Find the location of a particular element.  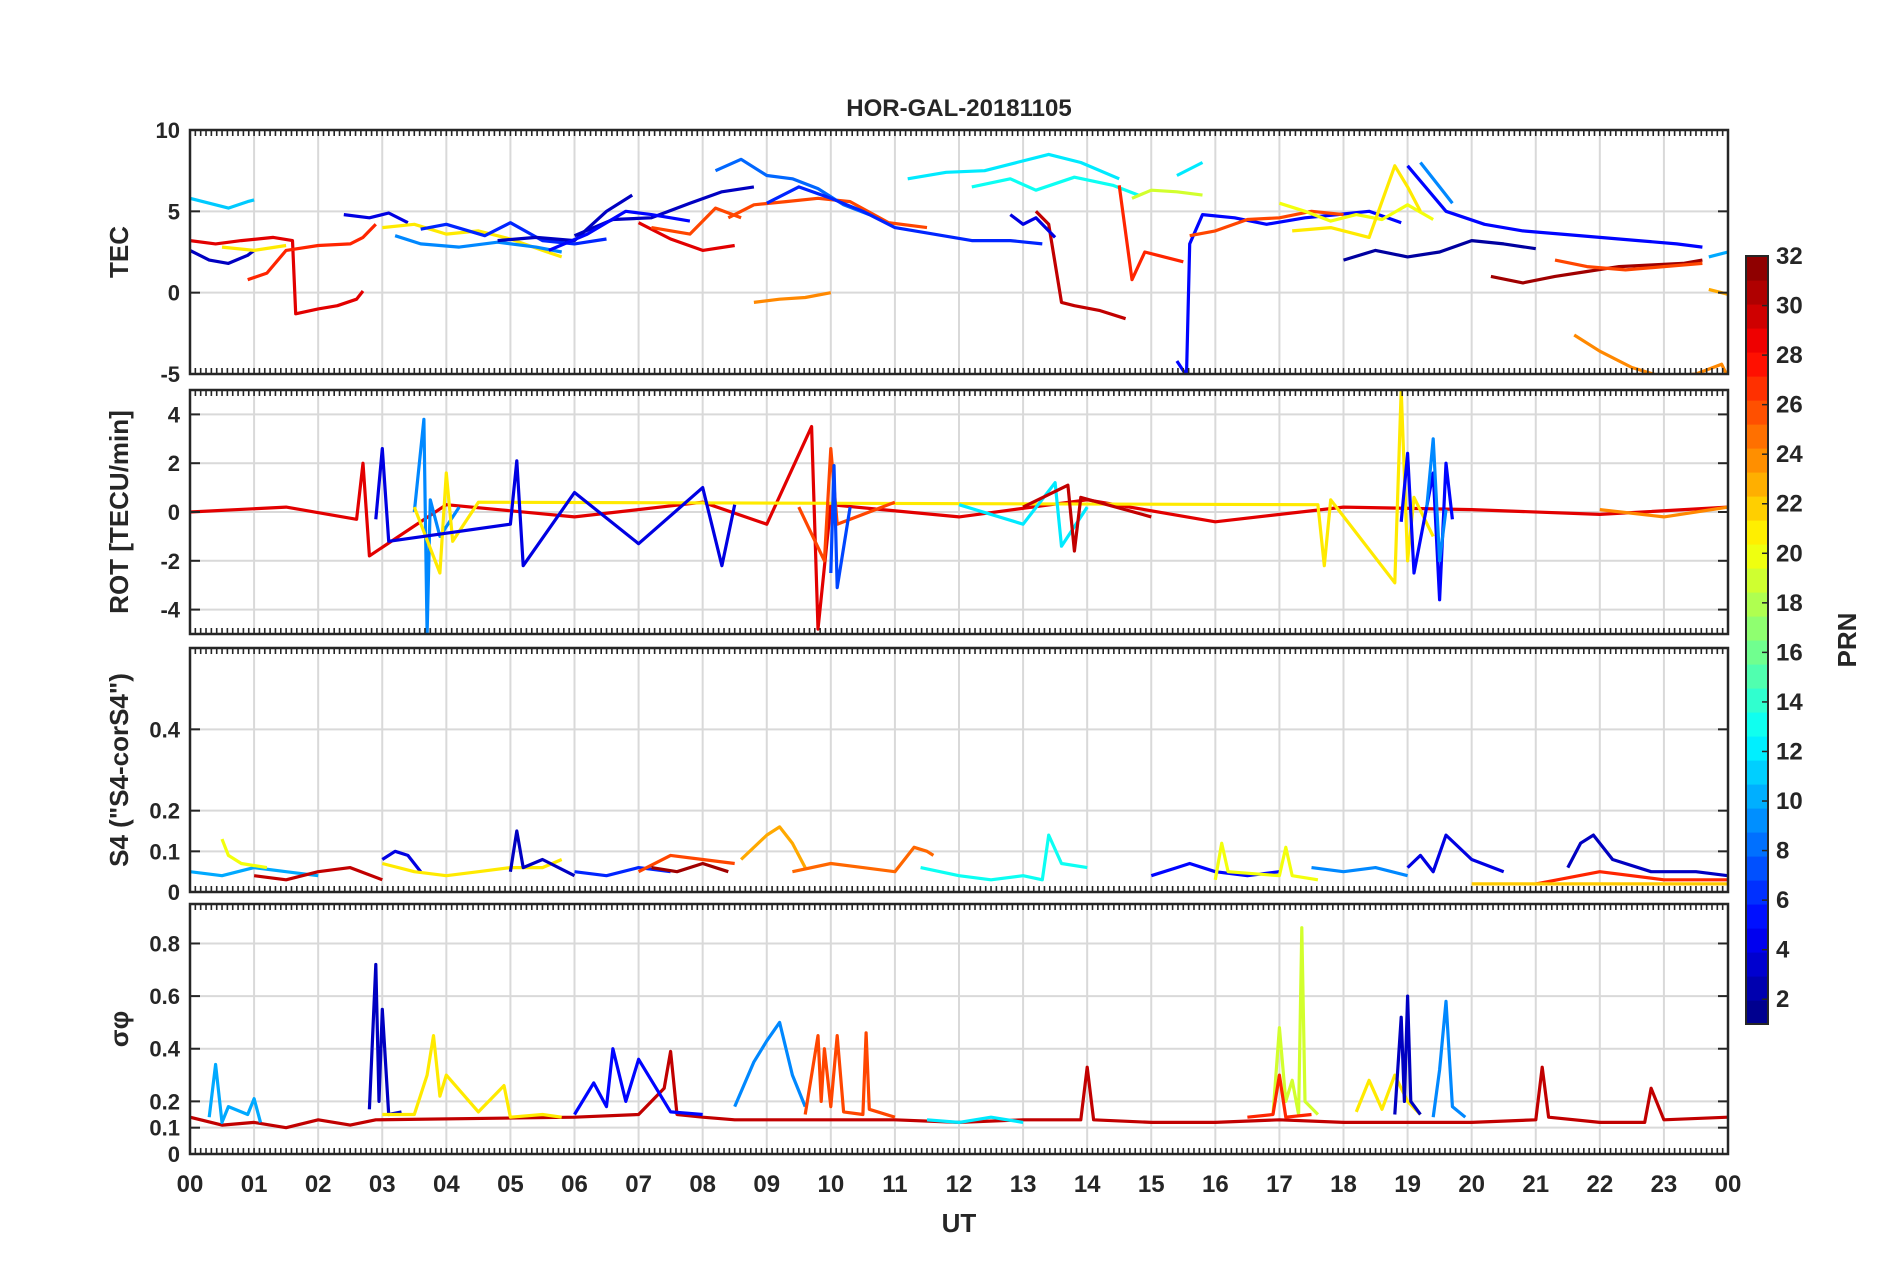

x-tick-label: 22 is located at coordinates (1599, 1184).